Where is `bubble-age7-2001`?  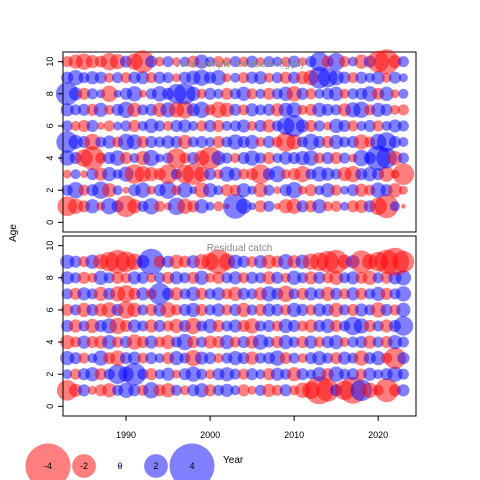 bubble-age7-2001 is located at coordinates (218, 294).